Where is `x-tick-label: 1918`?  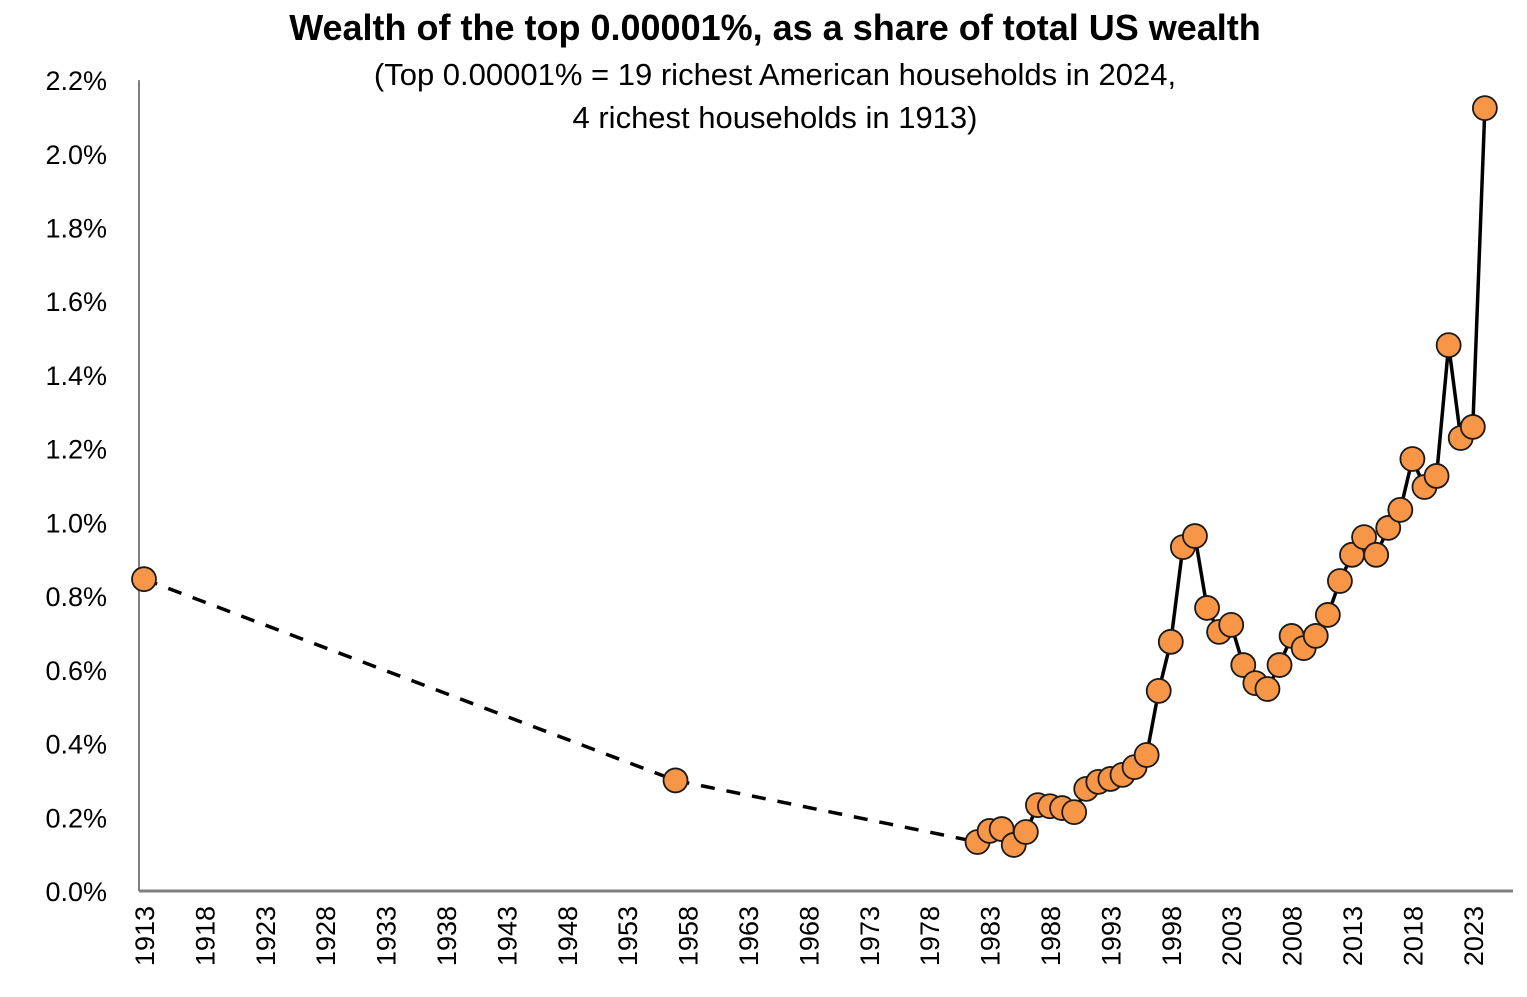
x-tick-label: 1918 is located at coordinates (205, 936).